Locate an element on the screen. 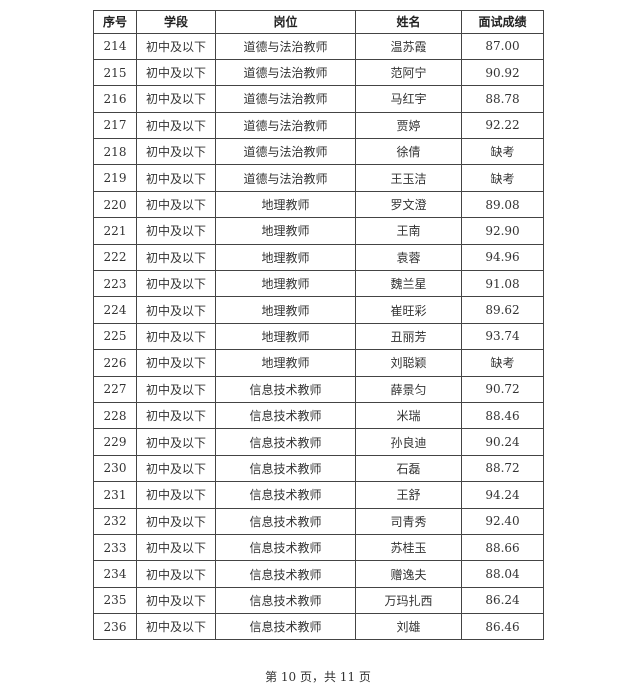 This screenshot has width=640, height=694. cell-col-score: 88.78 is located at coordinates (502, 99).